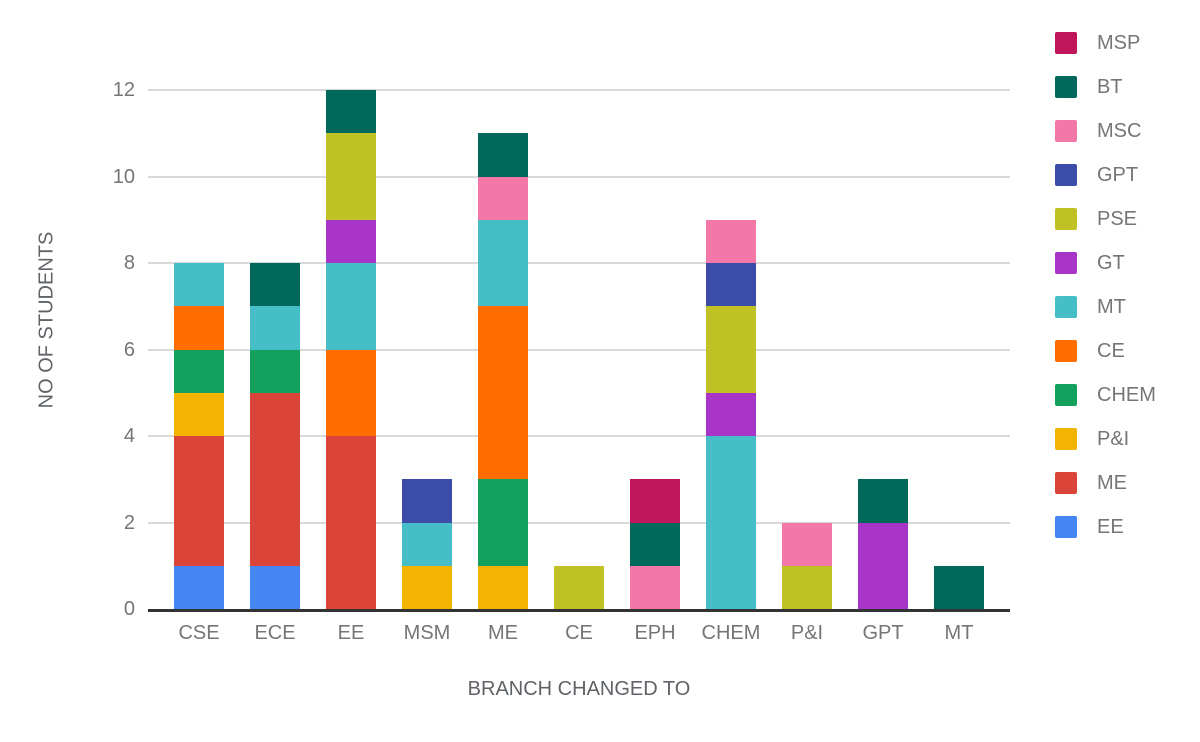 This screenshot has width=1200, height=742. I want to click on bar-segment-GPT-BT, so click(883, 501).